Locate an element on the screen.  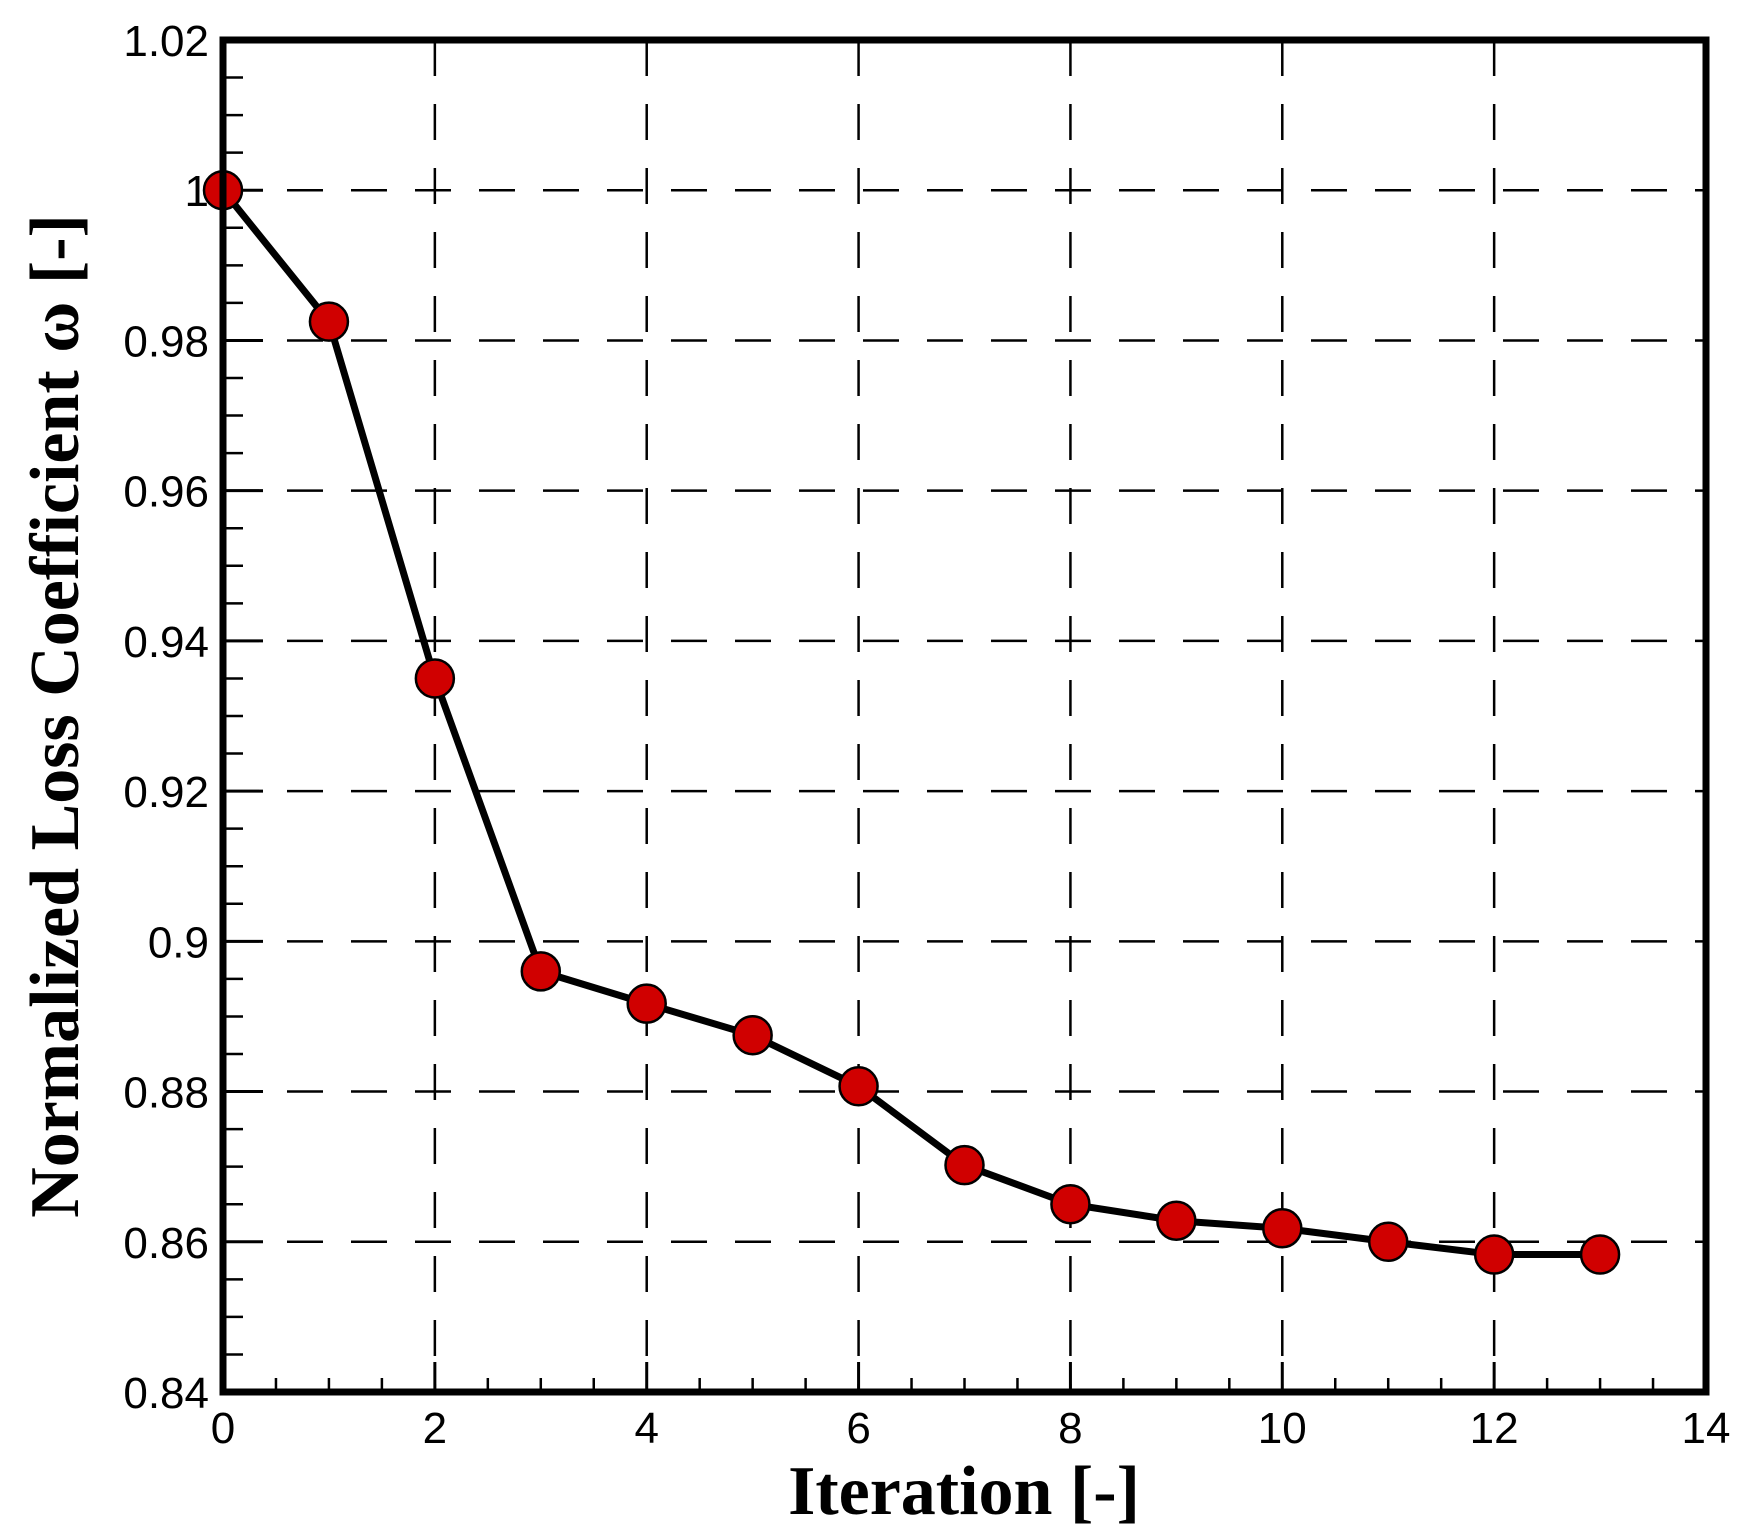
x-tick-label: 12 is located at coordinates (1494, 1428).